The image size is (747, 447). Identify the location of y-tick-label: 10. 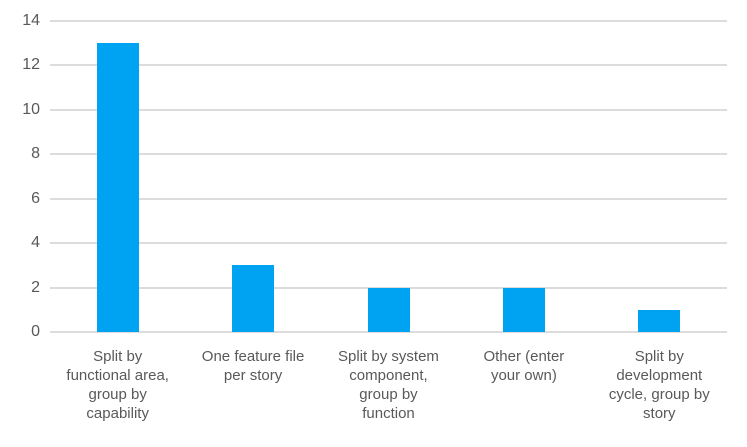
(31, 109).